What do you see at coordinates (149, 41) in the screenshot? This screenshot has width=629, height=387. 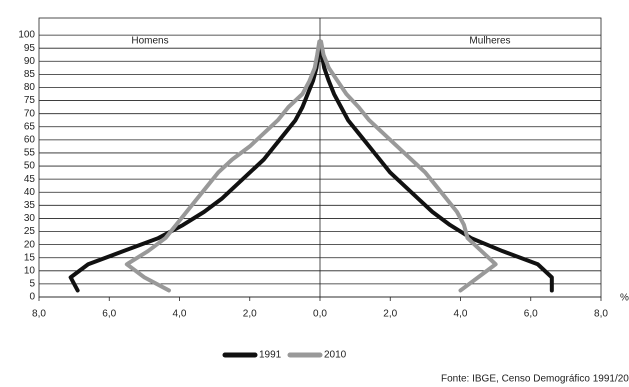 I see `left-label: Homens` at bounding box center [149, 41].